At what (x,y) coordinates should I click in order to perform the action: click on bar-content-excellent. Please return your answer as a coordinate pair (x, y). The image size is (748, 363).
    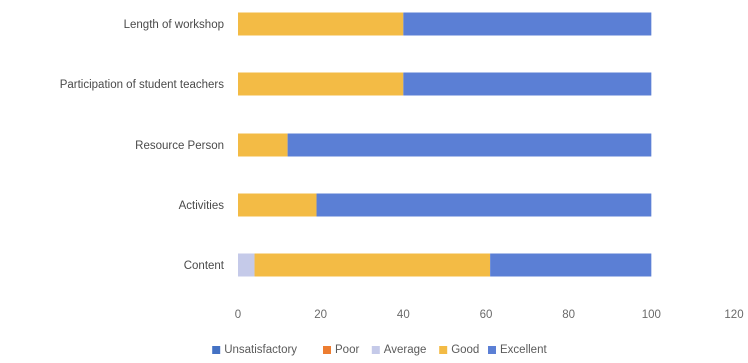
    Looking at the image, I should click on (571, 265).